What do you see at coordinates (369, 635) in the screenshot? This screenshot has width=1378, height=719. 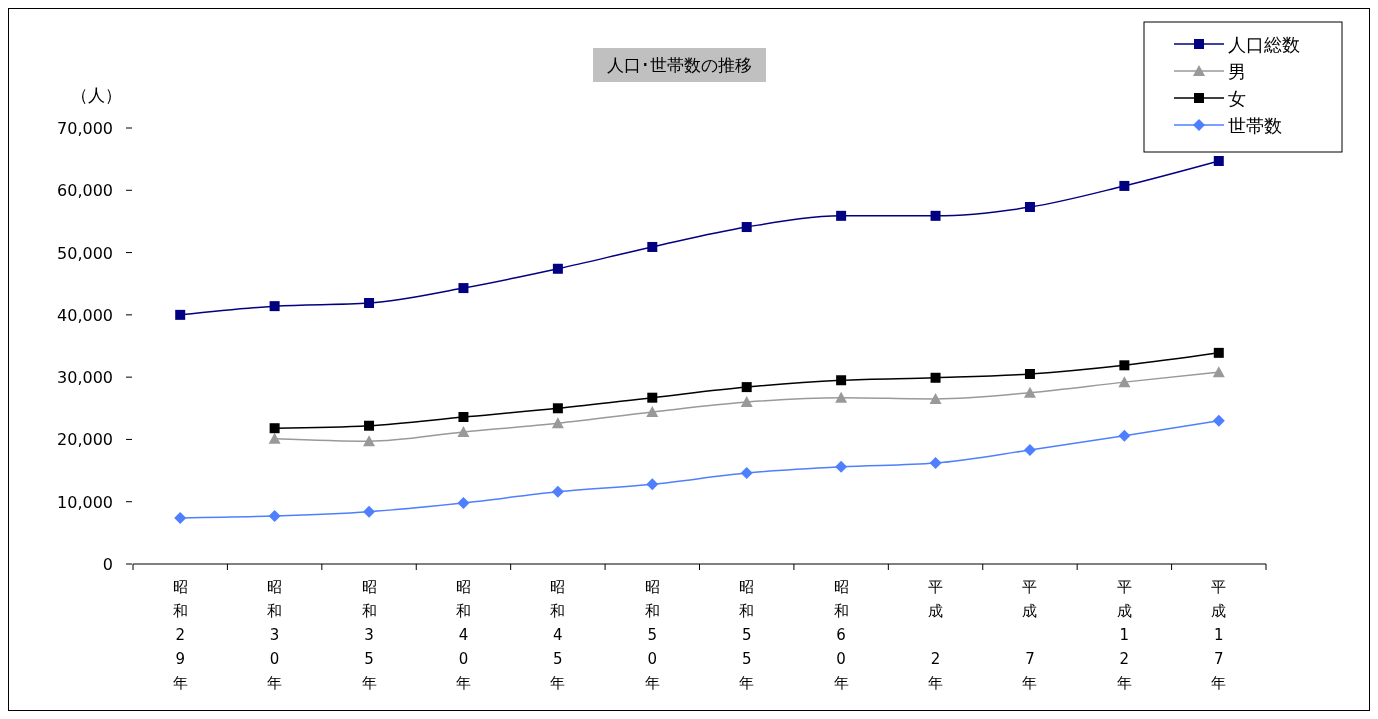 I see `x-tick-label: 昭和35年` at bounding box center [369, 635].